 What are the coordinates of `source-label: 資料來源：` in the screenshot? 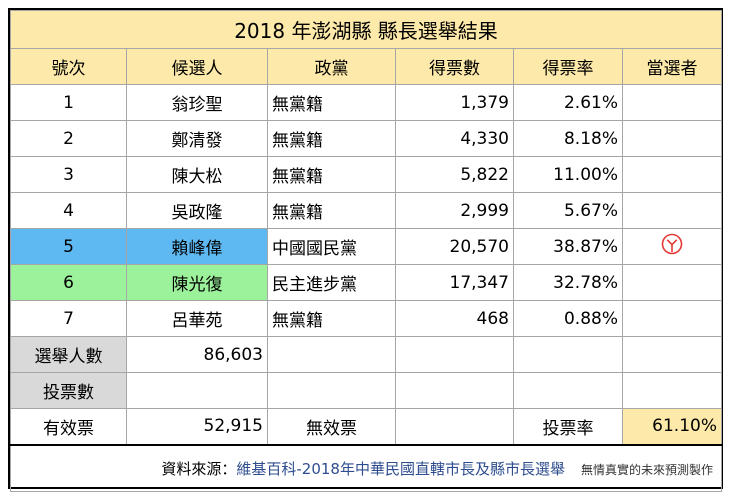 It's located at (199, 468).